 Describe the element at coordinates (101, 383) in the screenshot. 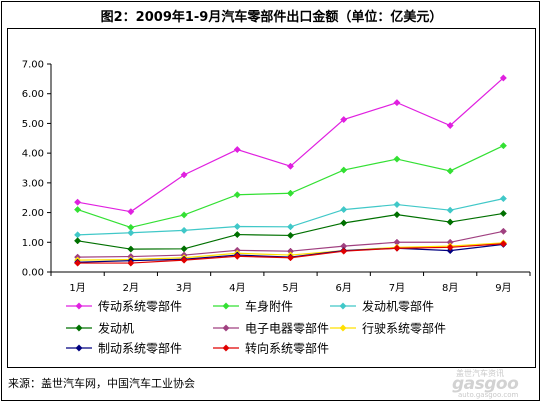

I see `source-note: 来源：盖世汽车网，中国汽车工业协会` at that location.